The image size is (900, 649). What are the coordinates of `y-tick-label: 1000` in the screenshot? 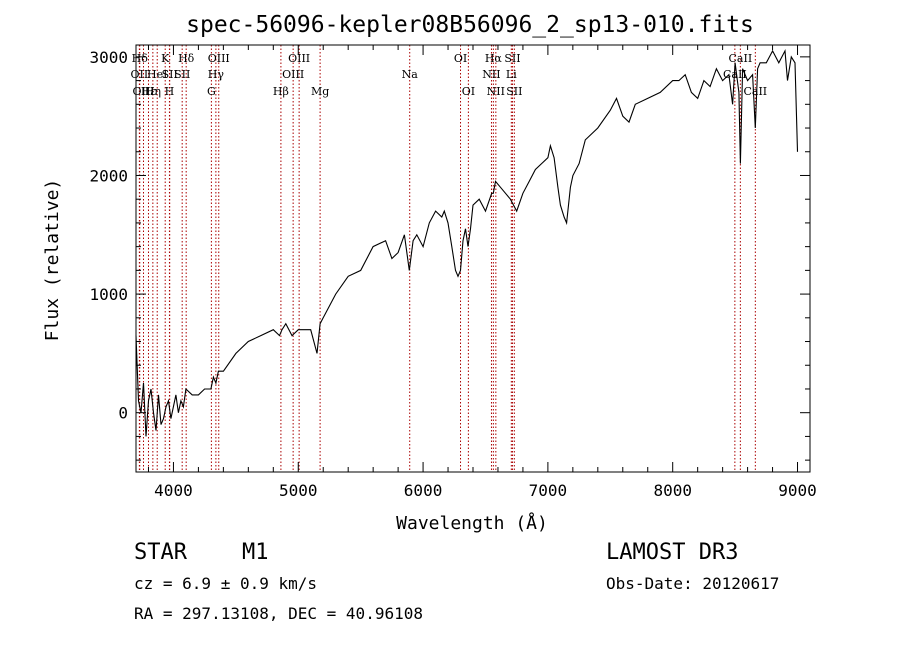 It's located at (108, 294).